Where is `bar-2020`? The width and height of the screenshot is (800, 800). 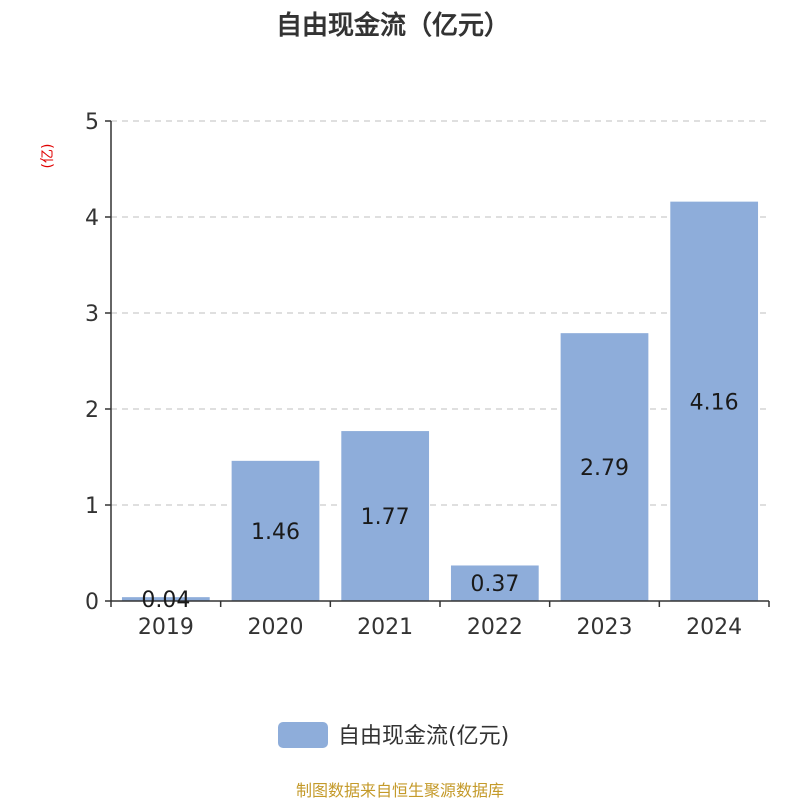 bar-2020 is located at coordinates (275, 530).